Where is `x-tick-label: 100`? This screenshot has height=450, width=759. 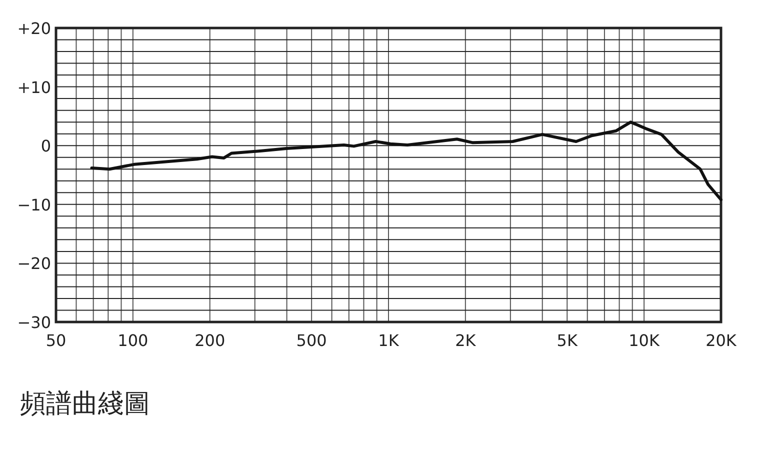
x-tick-label: 100 is located at coordinates (133, 340).